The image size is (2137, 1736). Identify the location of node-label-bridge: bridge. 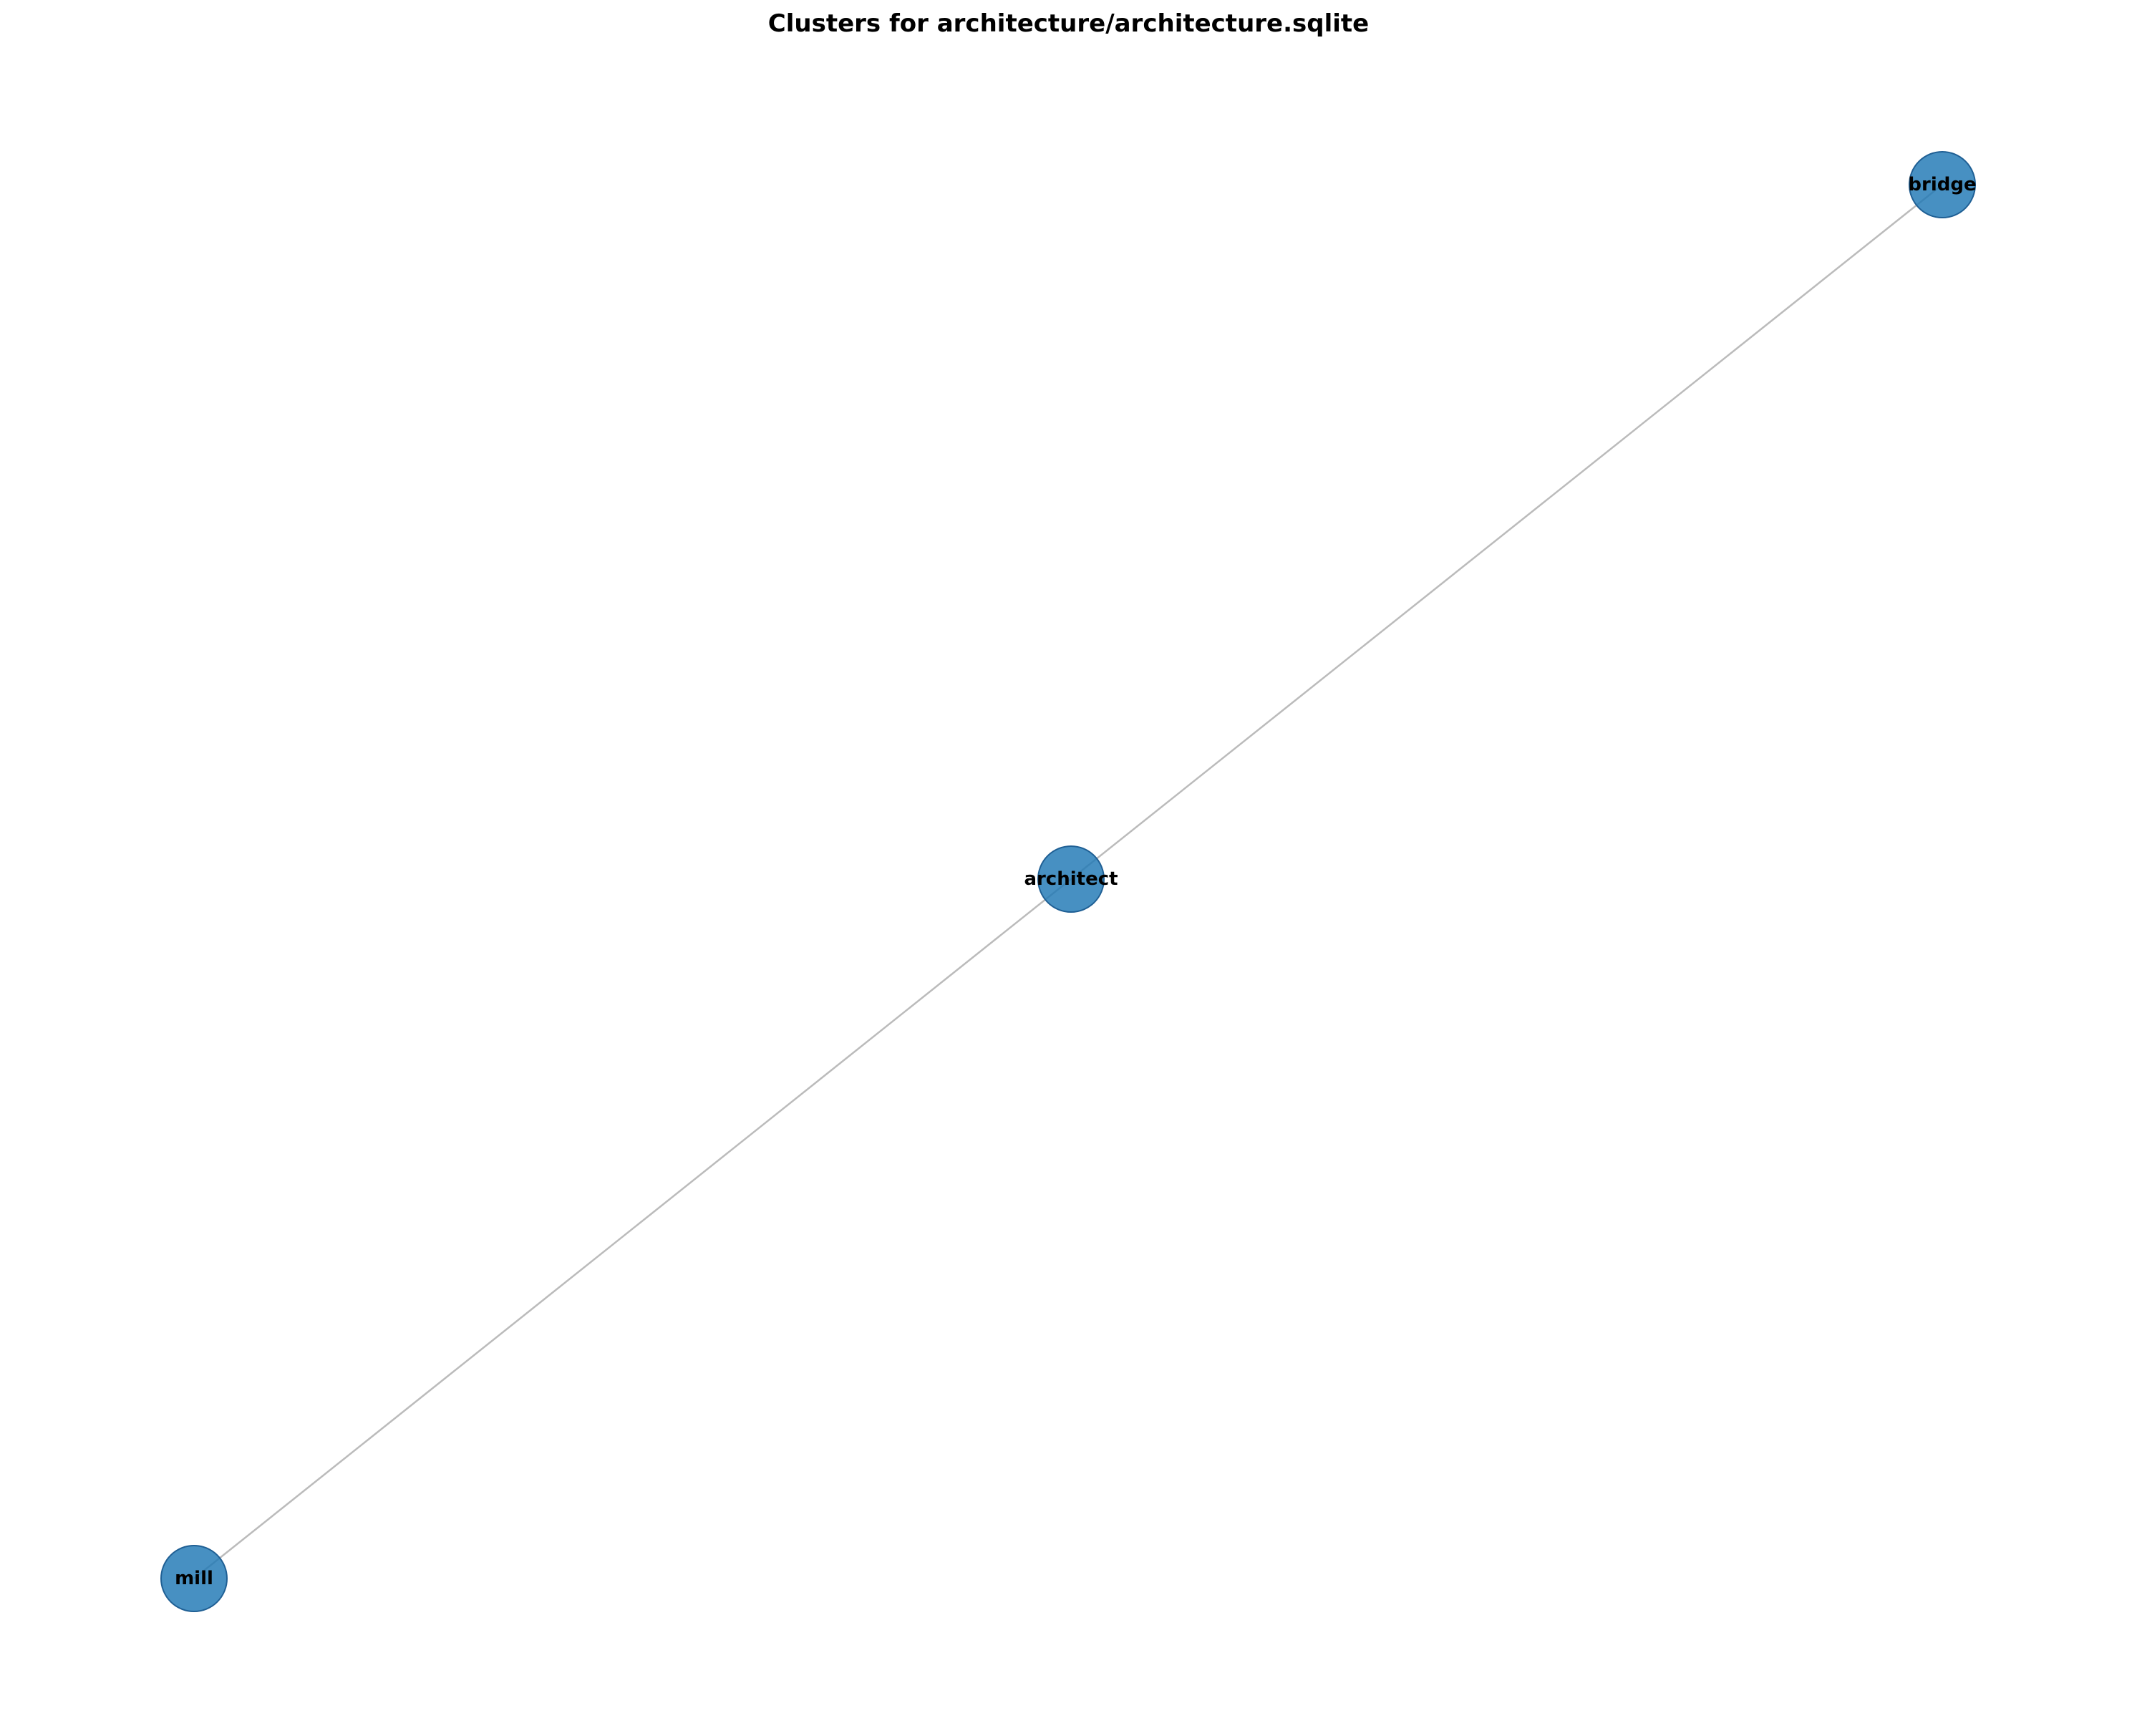
(1942, 184).